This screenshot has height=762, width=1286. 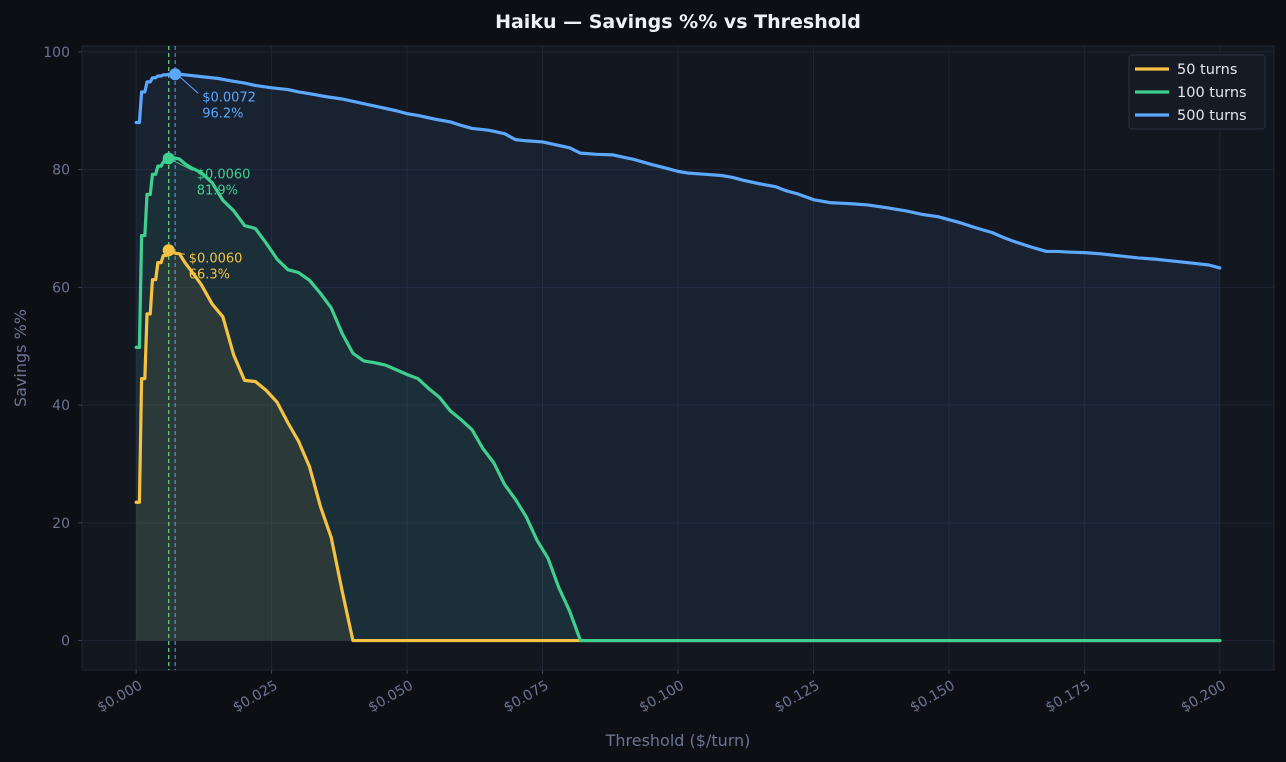 I want to click on y-tick-label: 0, so click(x=65, y=642).